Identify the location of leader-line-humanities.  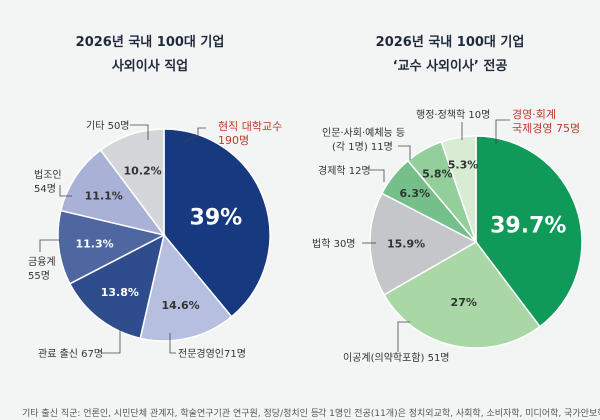
(404, 152).